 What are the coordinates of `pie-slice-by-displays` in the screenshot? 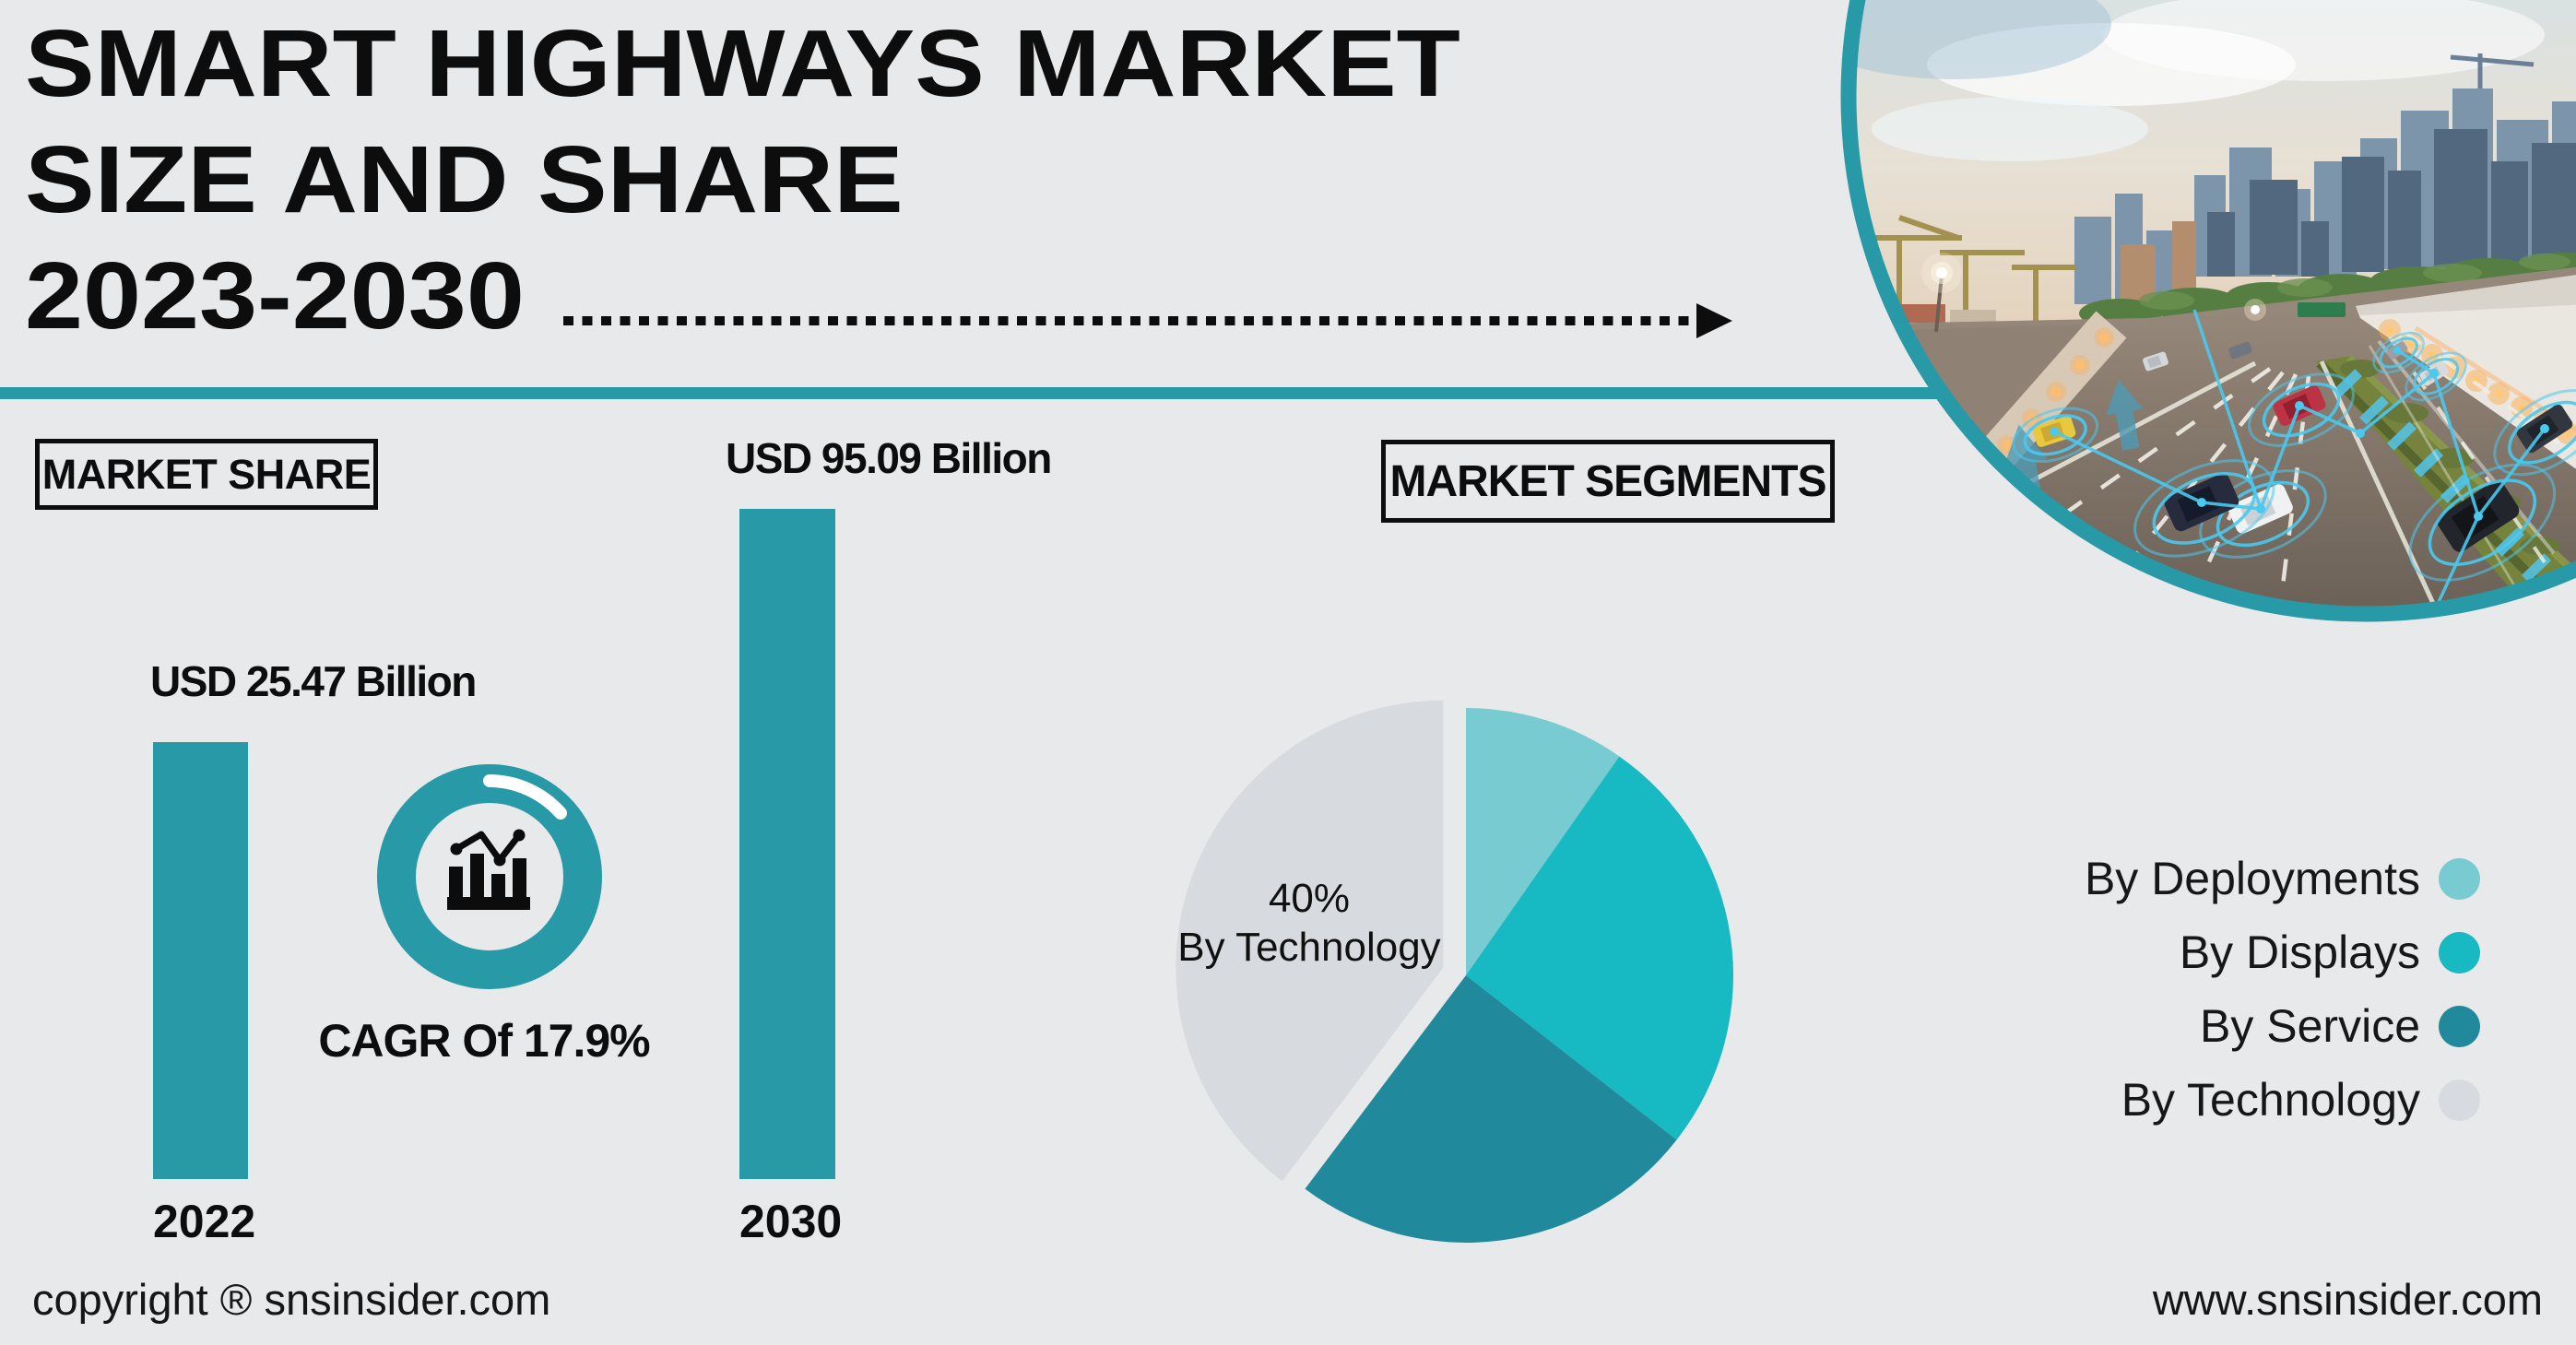 It's located at (1599, 948).